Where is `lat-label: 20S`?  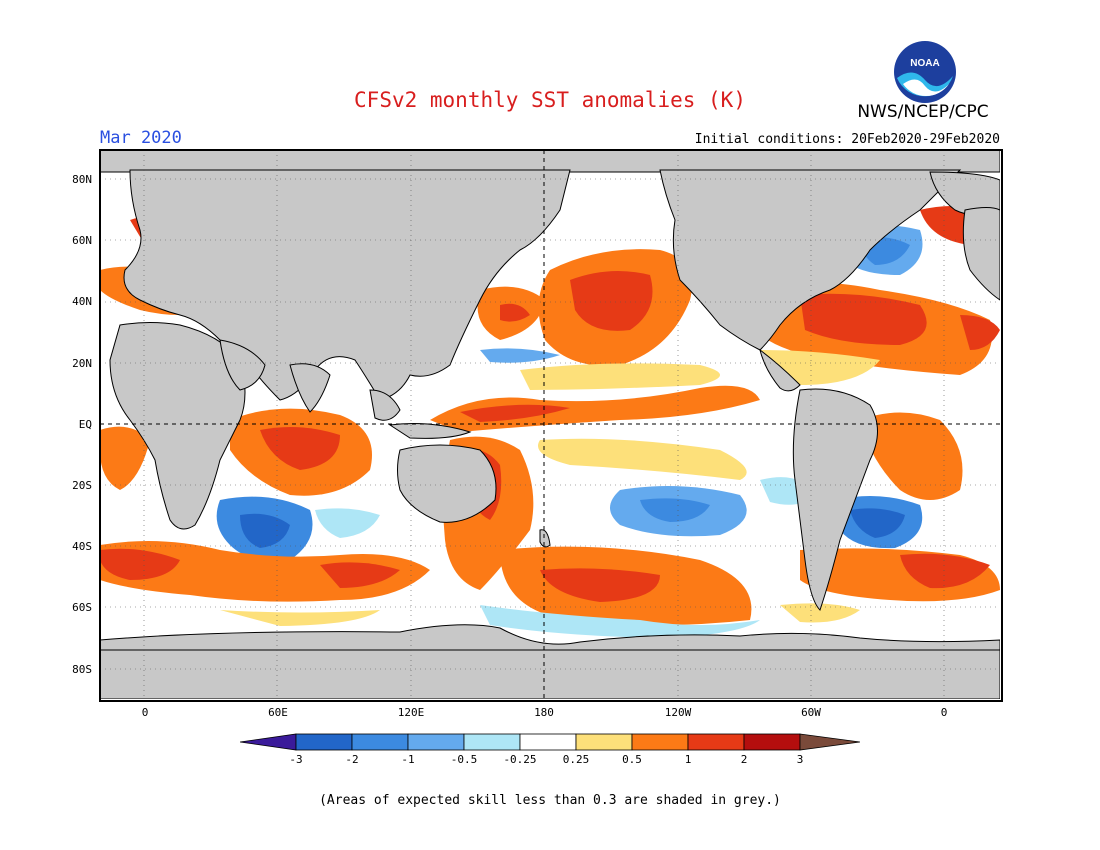
lat-label: 20S is located at coordinates (82, 485).